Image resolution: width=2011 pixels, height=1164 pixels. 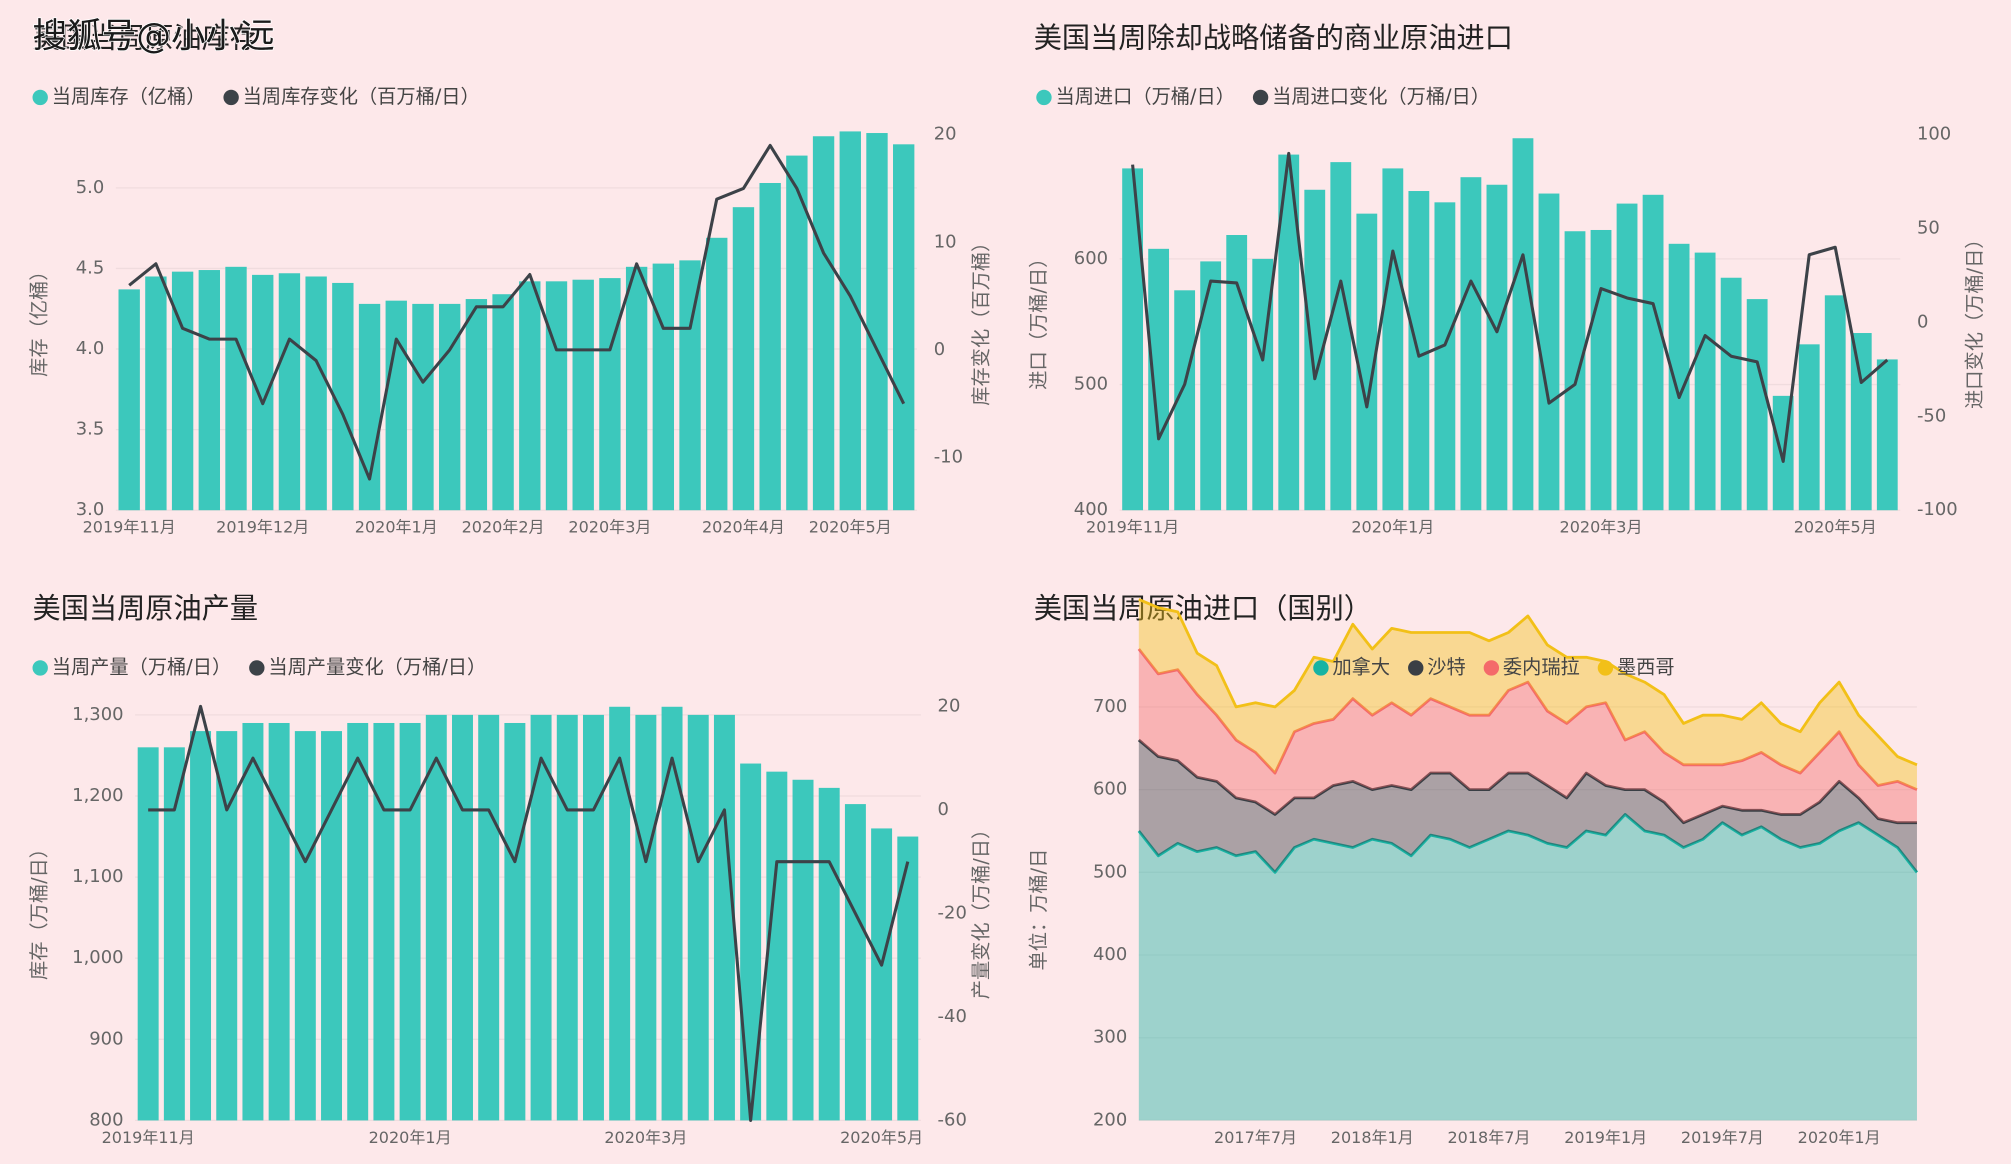 I want to click on y2-tick-label: -10, so click(x=948, y=456).